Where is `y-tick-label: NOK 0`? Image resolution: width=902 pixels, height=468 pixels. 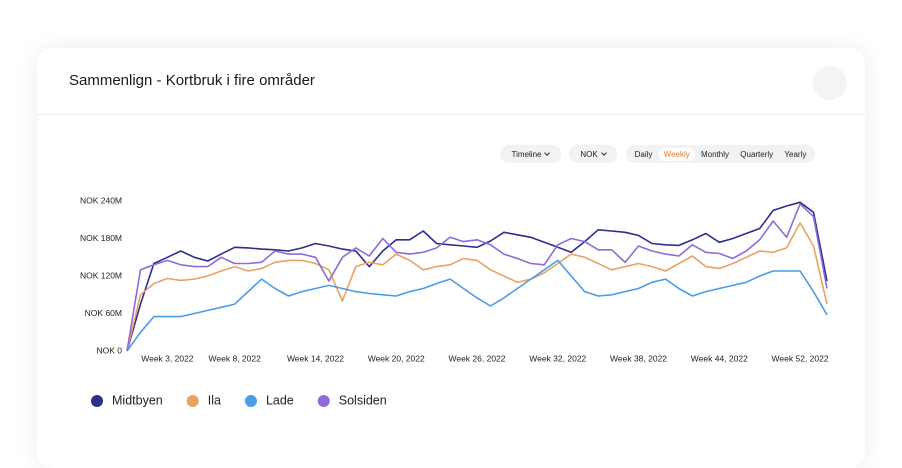 y-tick-label: NOK 0 is located at coordinates (109, 350).